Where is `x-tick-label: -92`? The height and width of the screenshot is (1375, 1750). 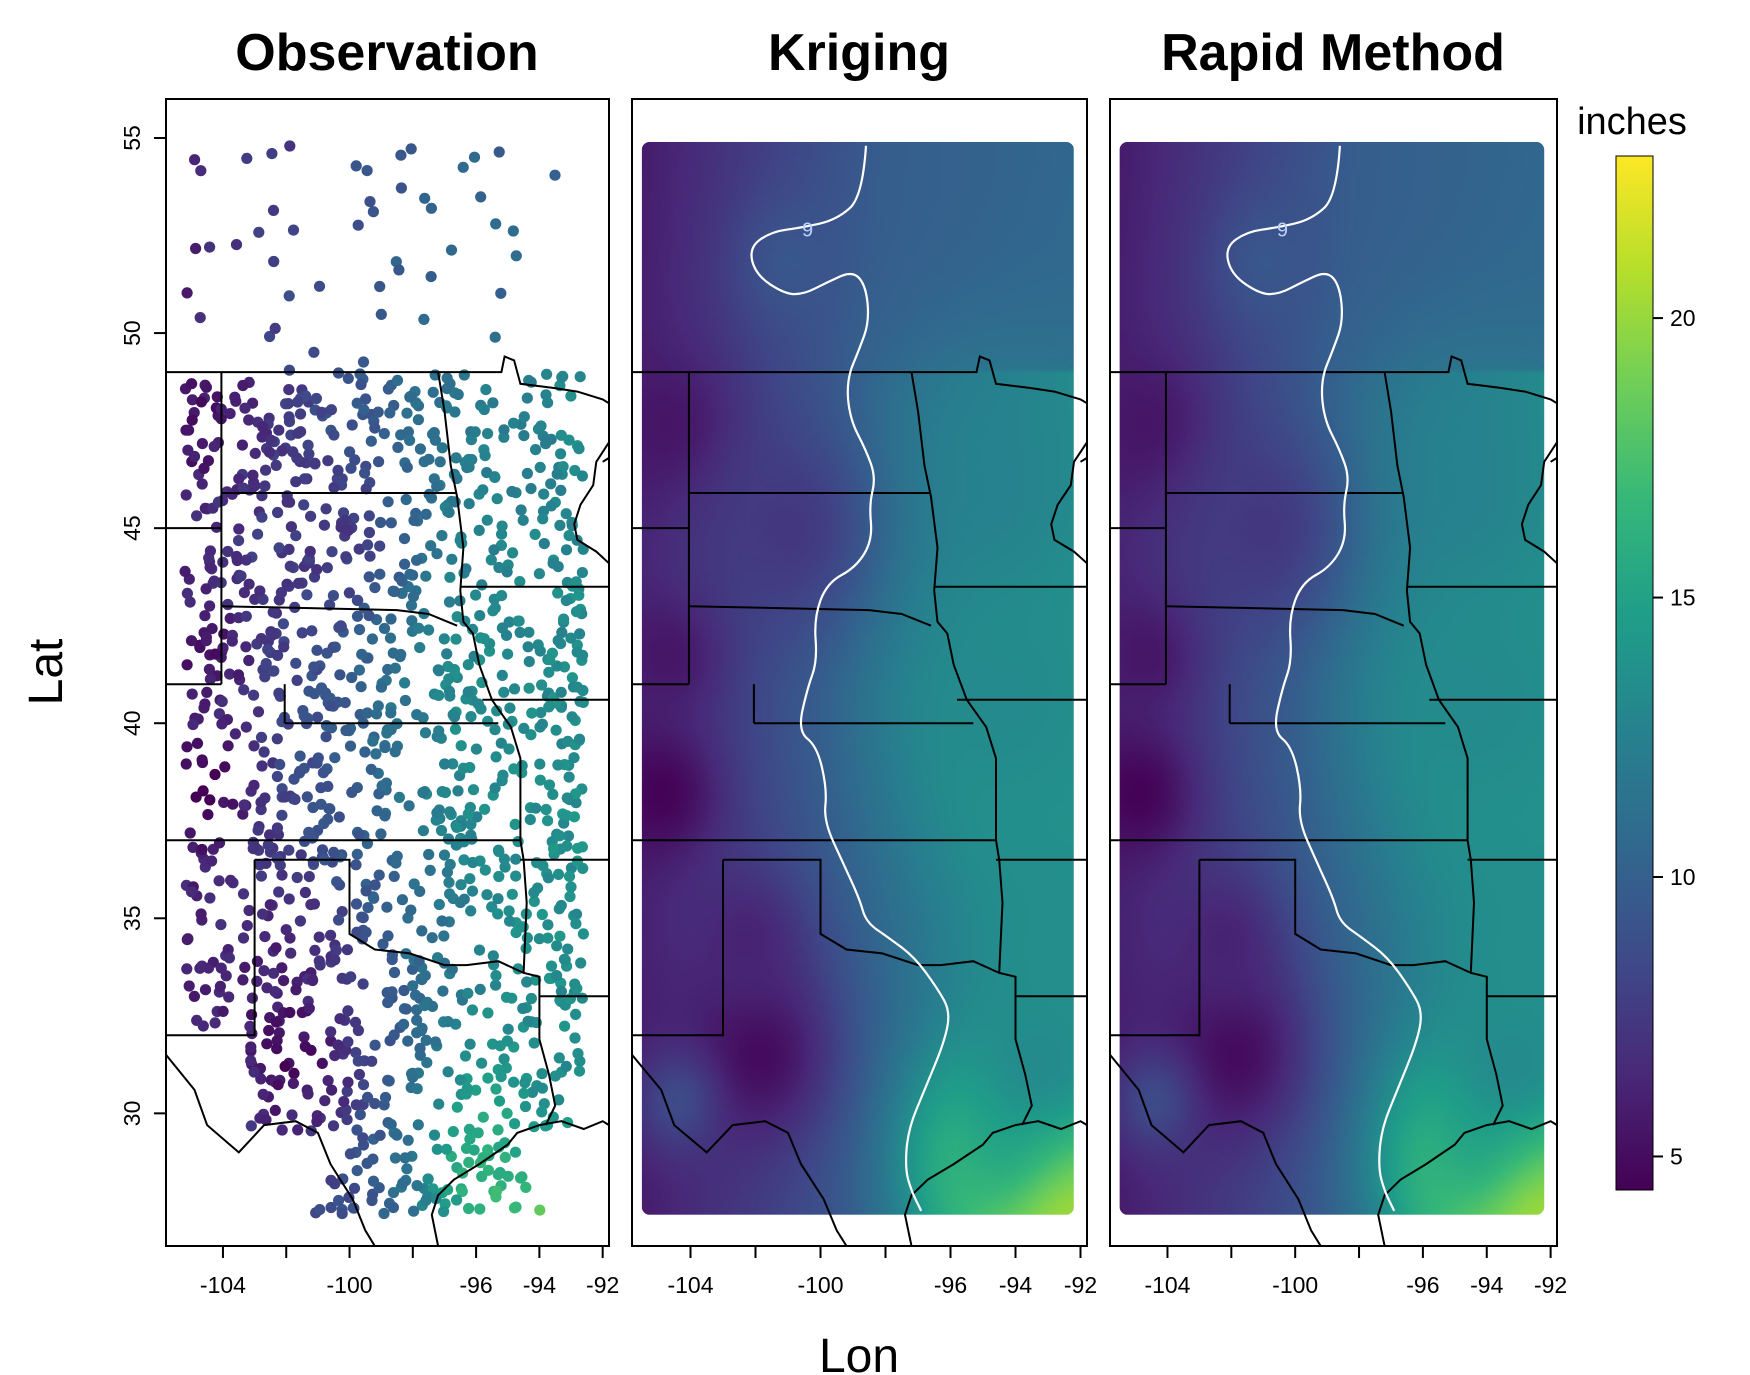 x-tick-label: -92 is located at coordinates (1080, 1285).